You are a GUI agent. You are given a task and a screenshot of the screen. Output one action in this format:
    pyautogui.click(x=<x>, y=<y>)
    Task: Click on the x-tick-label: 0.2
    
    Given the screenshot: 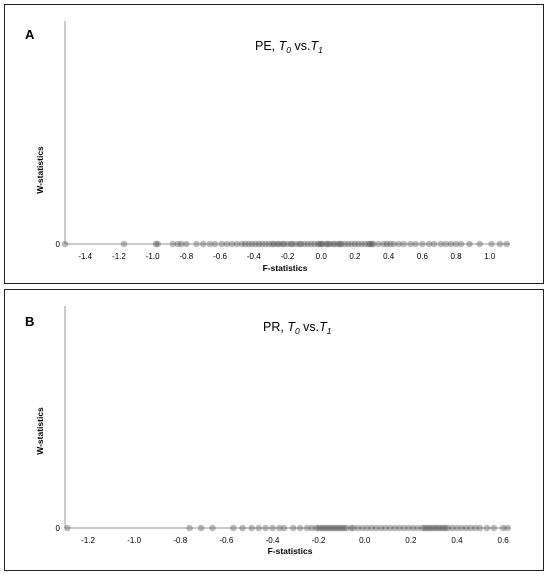 What is the action you would take?
    pyautogui.click(x=411, y=540)
    